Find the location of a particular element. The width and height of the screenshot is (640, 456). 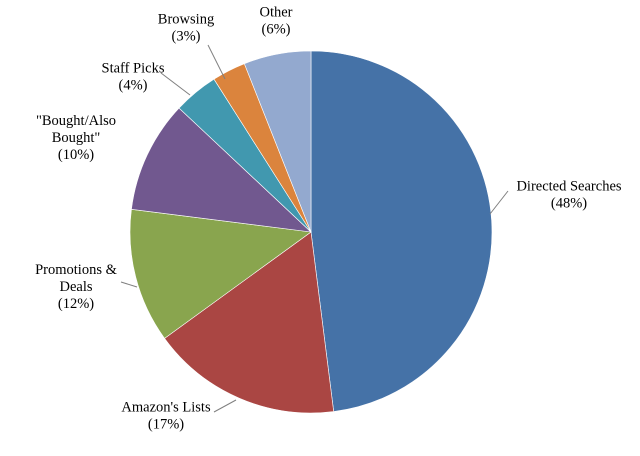

slice-category-label: "Bought/Also is located at coordinates (76, 121).